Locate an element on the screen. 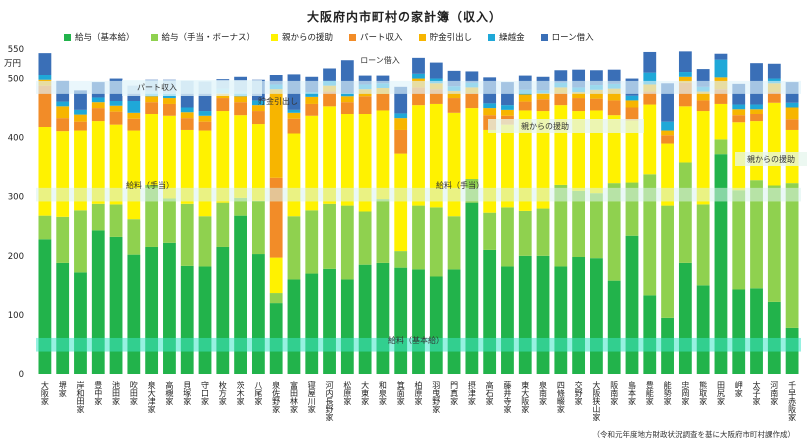  x-category-label: 富田林家 is located at coordinates (293, 396).